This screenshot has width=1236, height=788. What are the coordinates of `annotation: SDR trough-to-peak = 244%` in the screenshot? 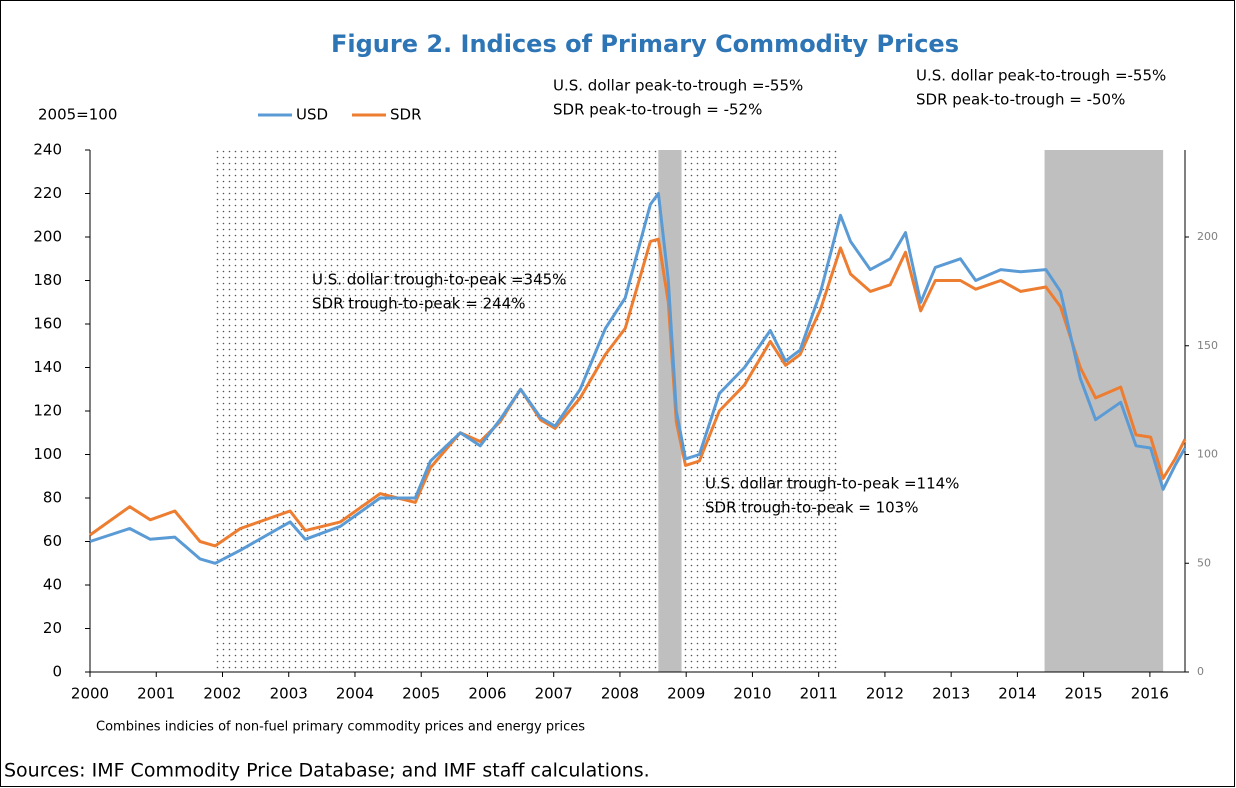 It's located at (418, 304).